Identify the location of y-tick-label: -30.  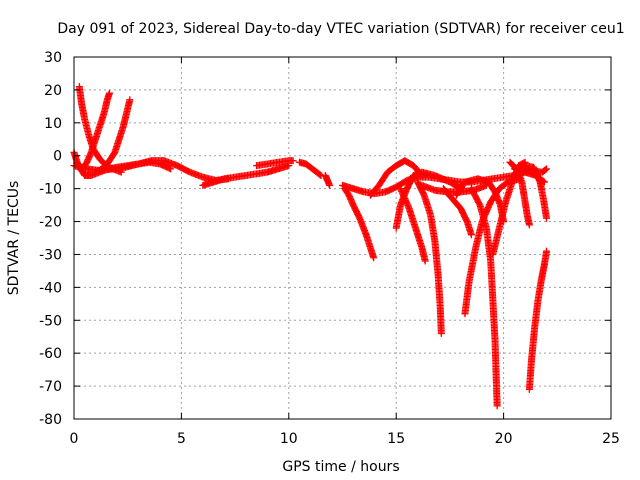
(50, 255).